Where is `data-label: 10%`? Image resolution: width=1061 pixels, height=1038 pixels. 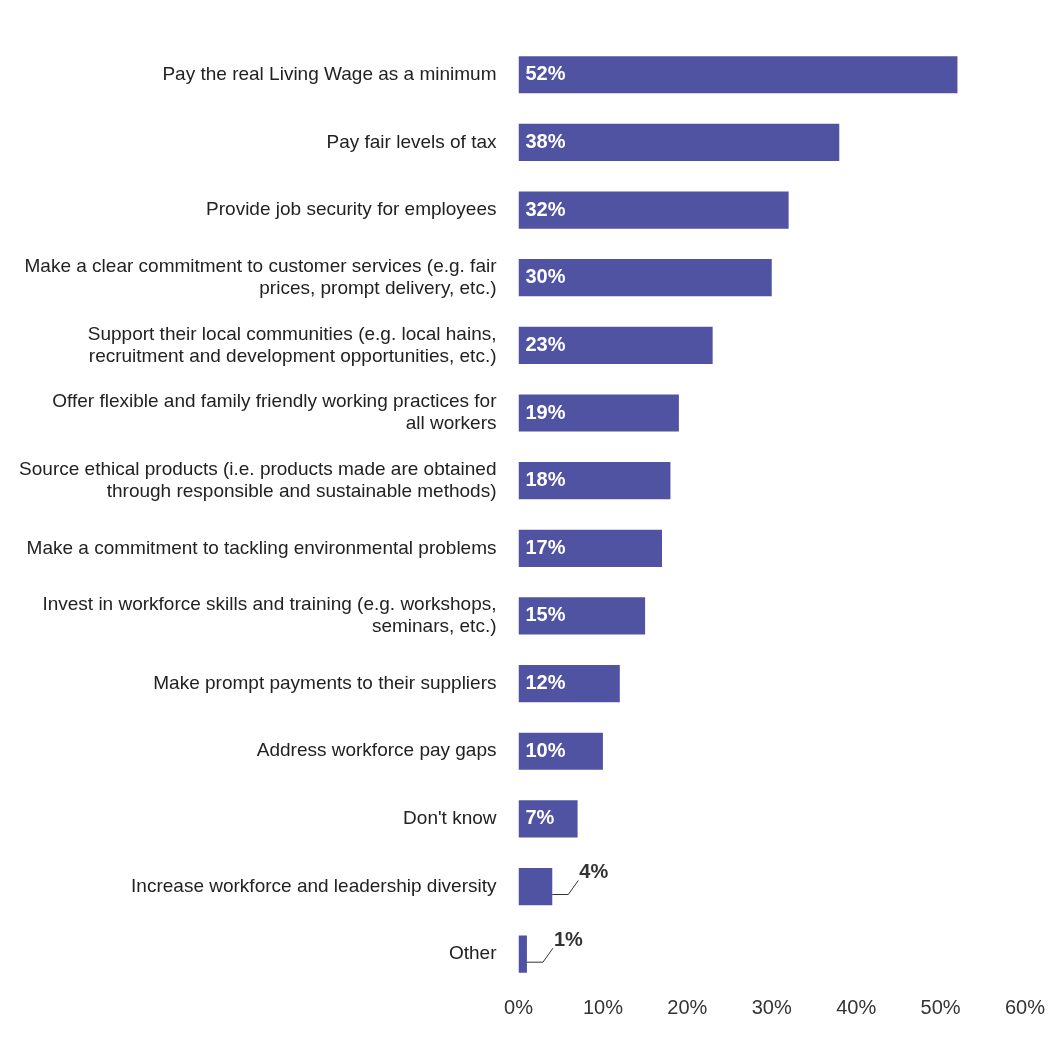
data-label: 10% is located at coordinates (545, 749).